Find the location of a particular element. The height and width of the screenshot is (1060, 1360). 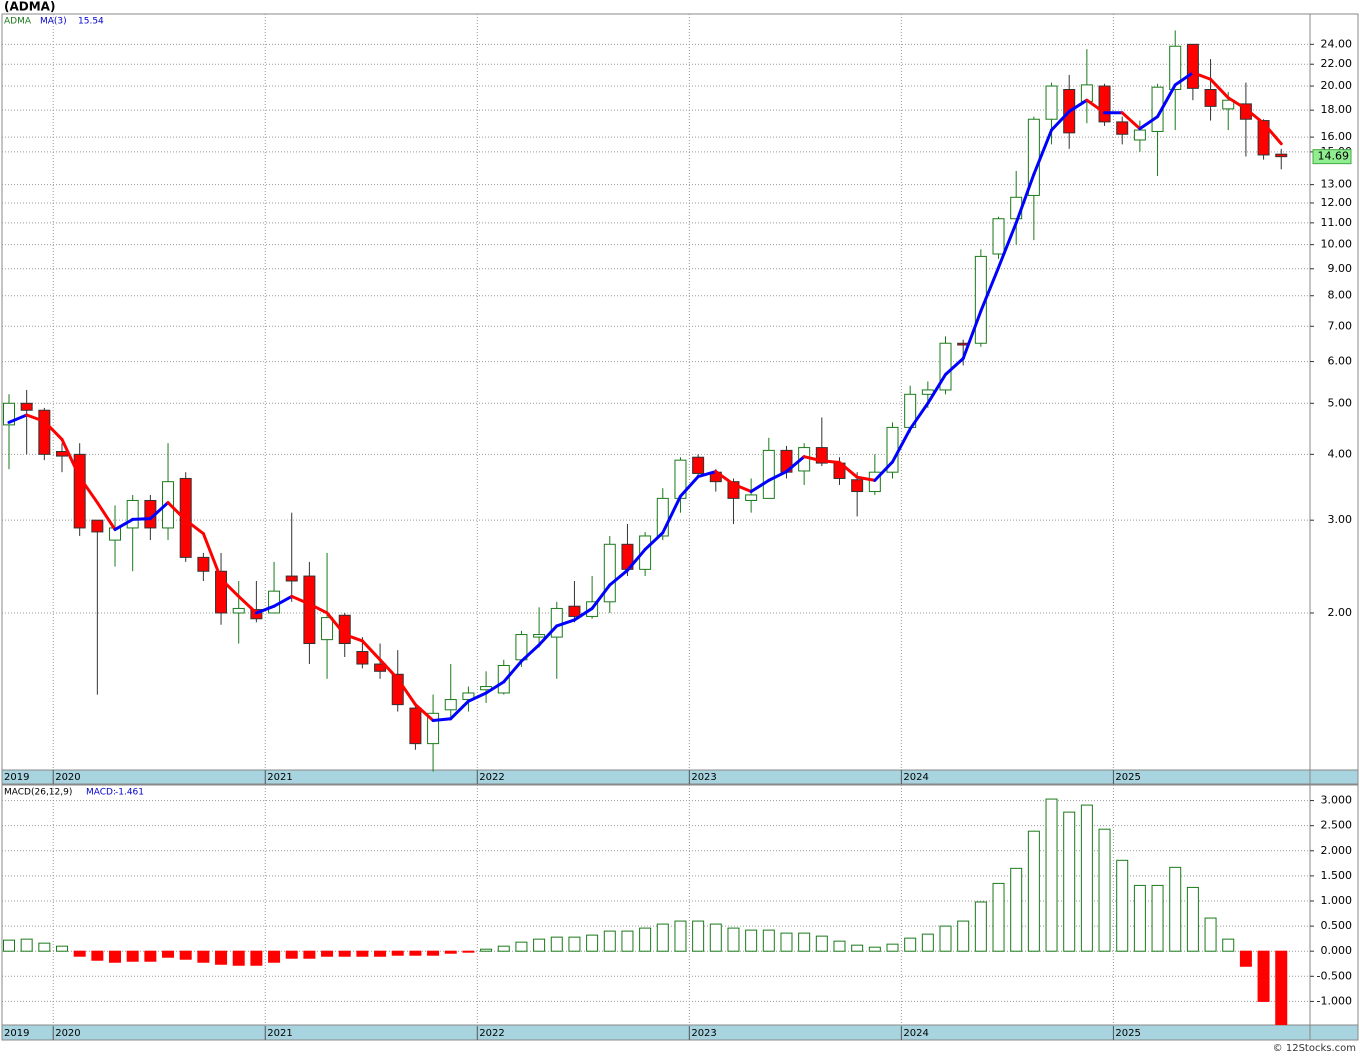

last-price-box is located at coordinates (1332, 157).